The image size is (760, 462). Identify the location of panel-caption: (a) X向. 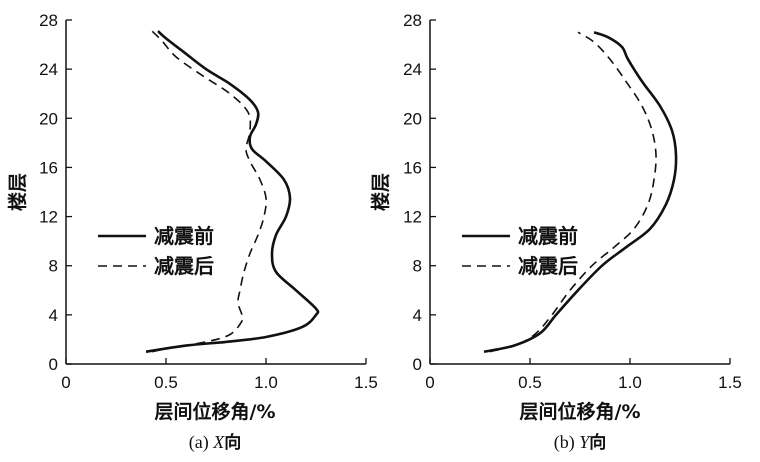
(215, 442).